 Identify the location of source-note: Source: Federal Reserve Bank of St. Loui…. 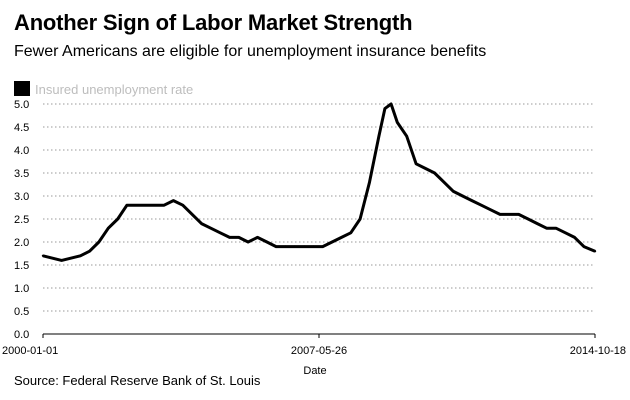
(137, 380).